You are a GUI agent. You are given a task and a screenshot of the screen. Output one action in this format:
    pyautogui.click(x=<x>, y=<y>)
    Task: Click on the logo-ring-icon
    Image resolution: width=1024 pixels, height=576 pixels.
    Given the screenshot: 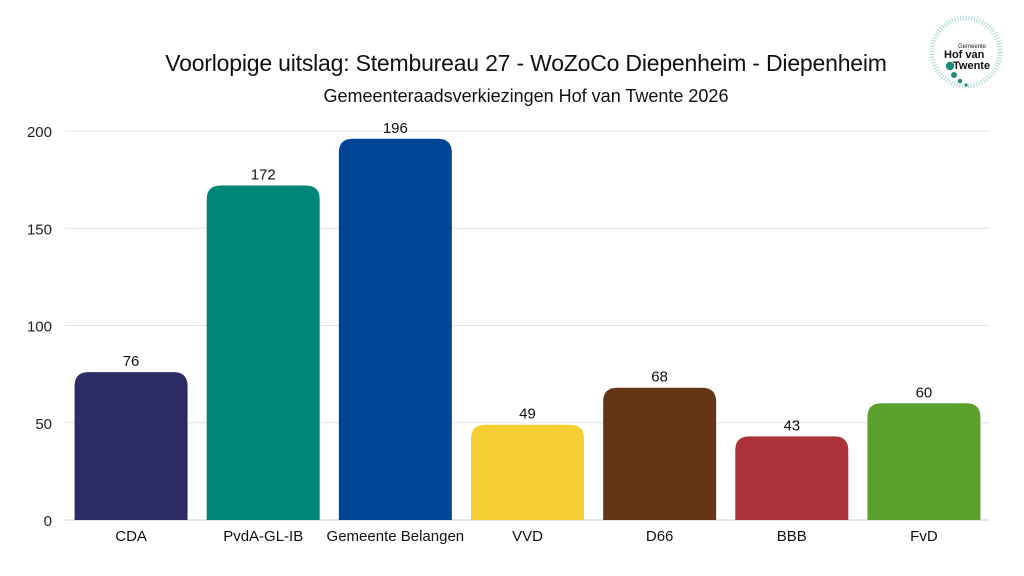 What is the action you would take?
    pyautogui.click(x=966, y=52)
    